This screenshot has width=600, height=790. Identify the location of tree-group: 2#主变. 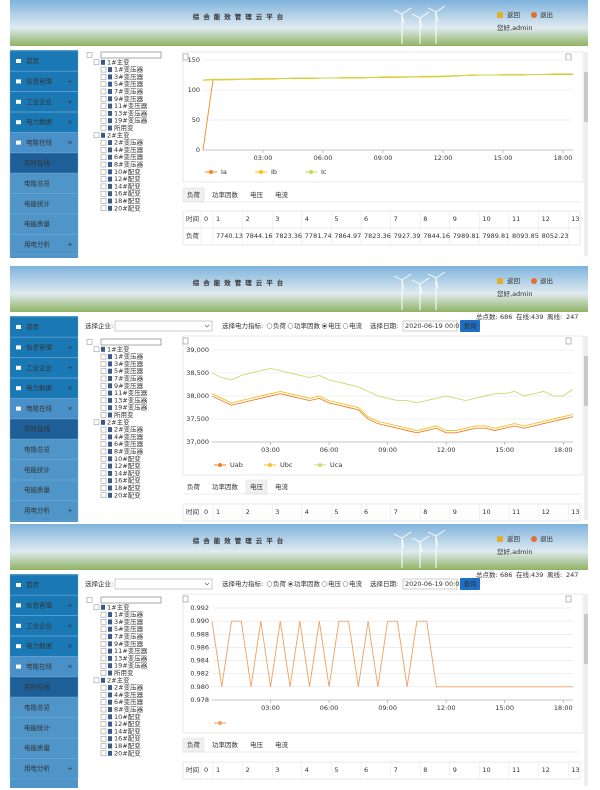
(118, 421).